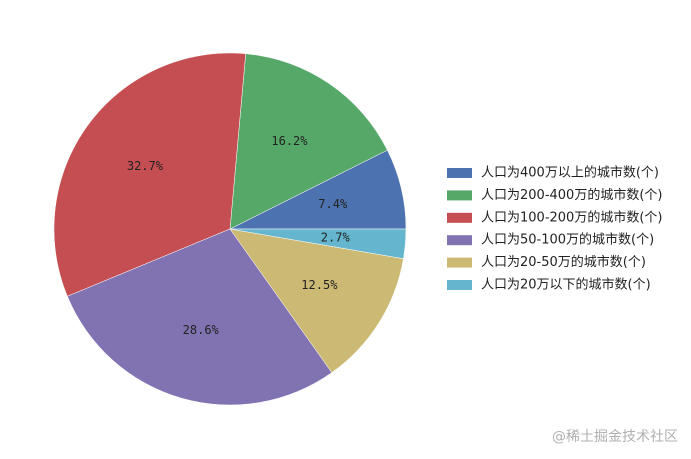 The width and height of the screenshot is (691, 459). What do you see at coordinates (336, 237) in the screenshot?
I see `value-label: 2.7%` at bounding box center [336, 237].